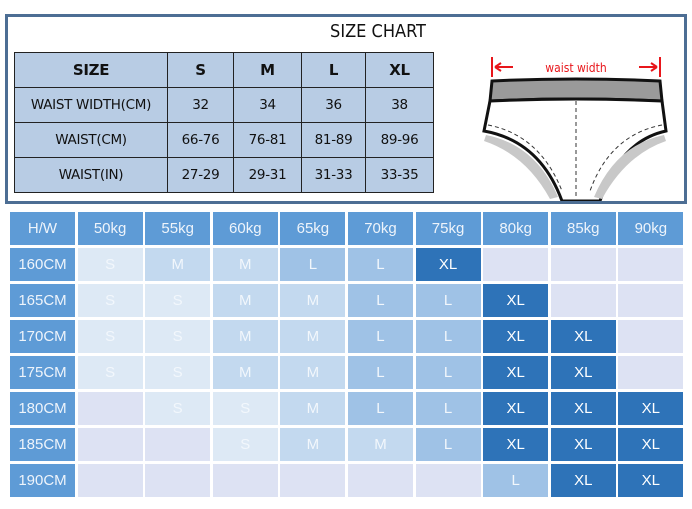  Describe the element at coordinates (91, 70) in the screenshot. I see `header-cell: SIZE` at that location.